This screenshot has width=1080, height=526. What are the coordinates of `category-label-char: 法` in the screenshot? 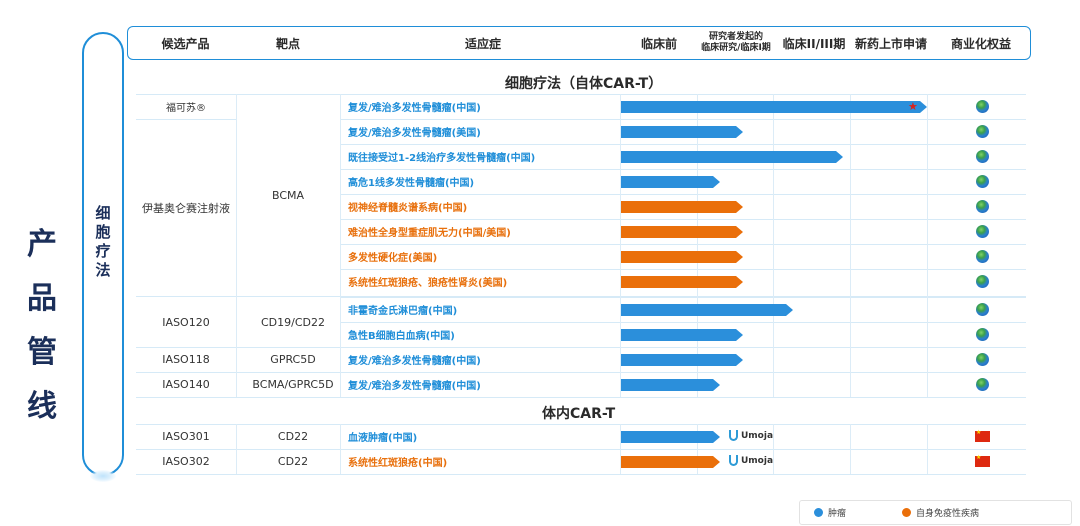 It's located at (103, 270).